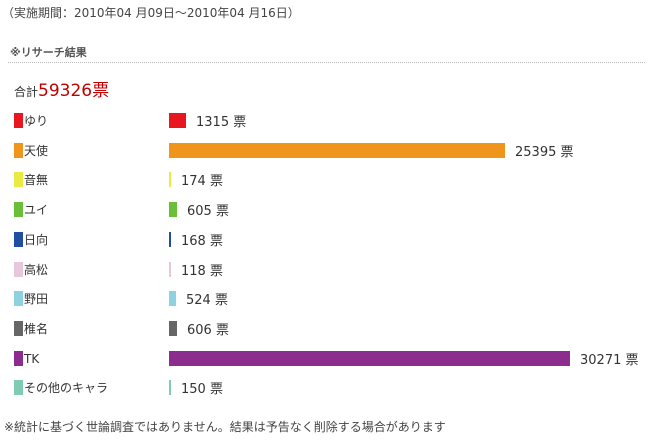 The image size is (654, 440). What do you see at coordinates (32, 359) in the screenshot?
I see `category-label: TK` at bounding box center [32, 359].